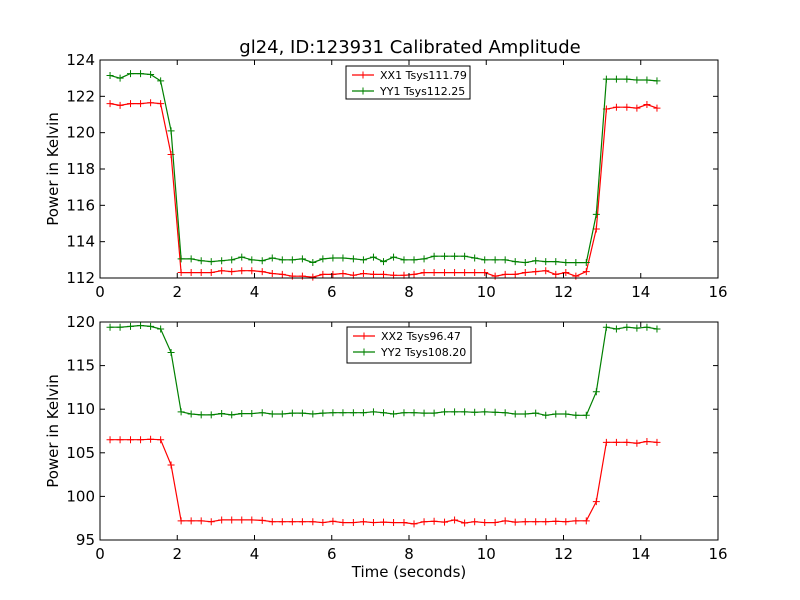 The image size is (800, 600). Describe the element at coordinates (563, 554) in the screenshot. I see `x-tick-label: 12` at that location.